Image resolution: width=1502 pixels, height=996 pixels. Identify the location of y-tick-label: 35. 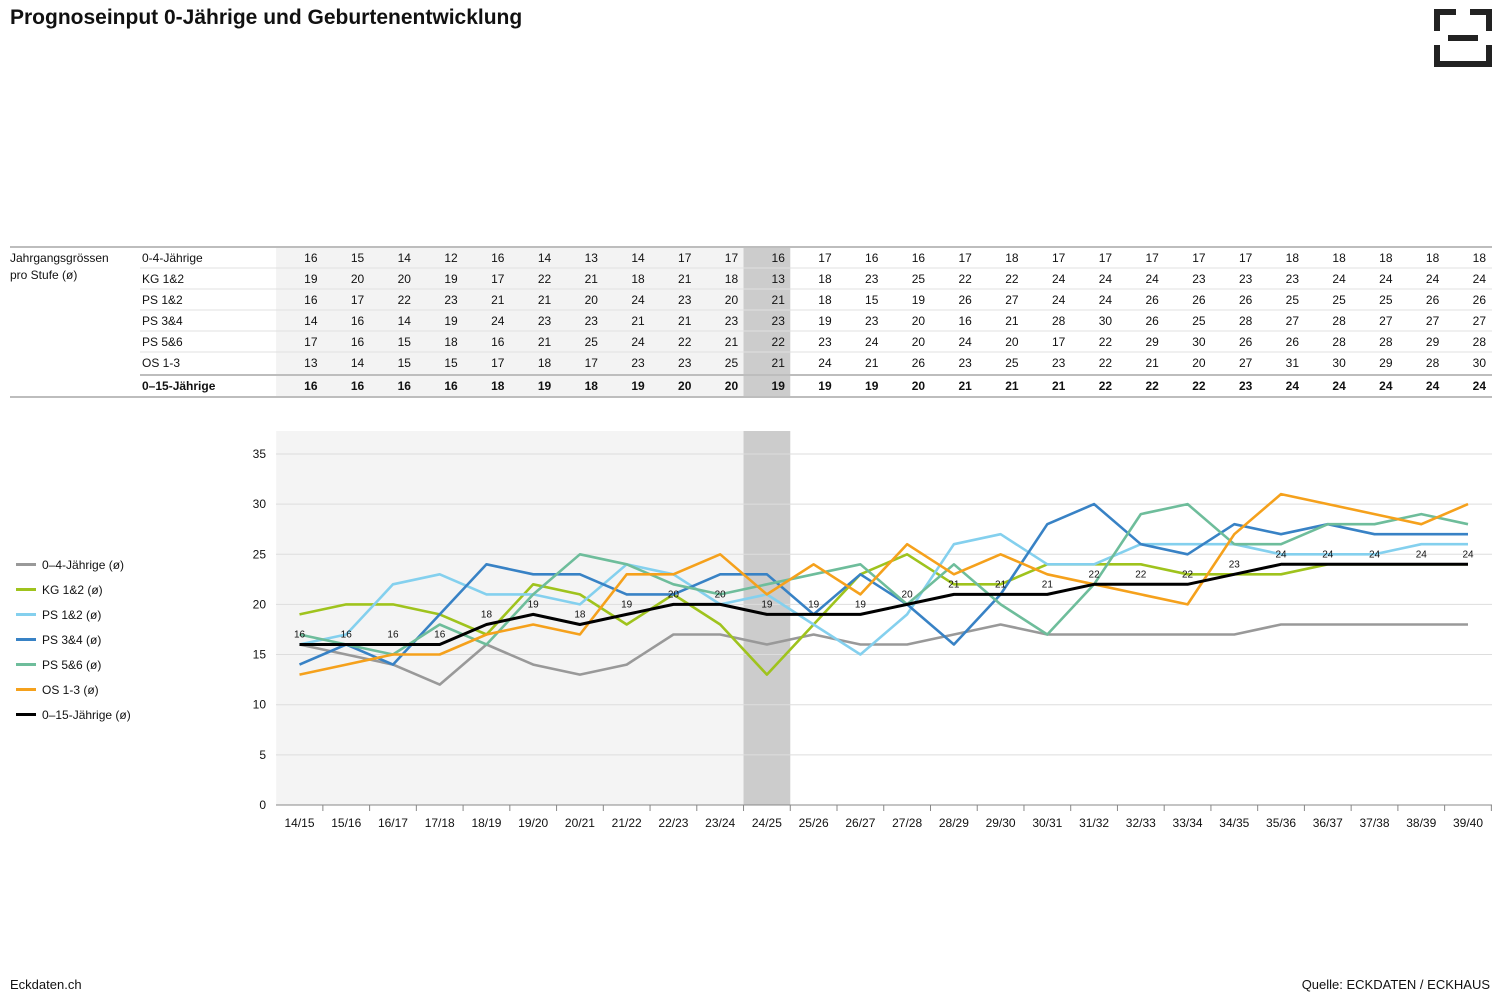
(260, 454).